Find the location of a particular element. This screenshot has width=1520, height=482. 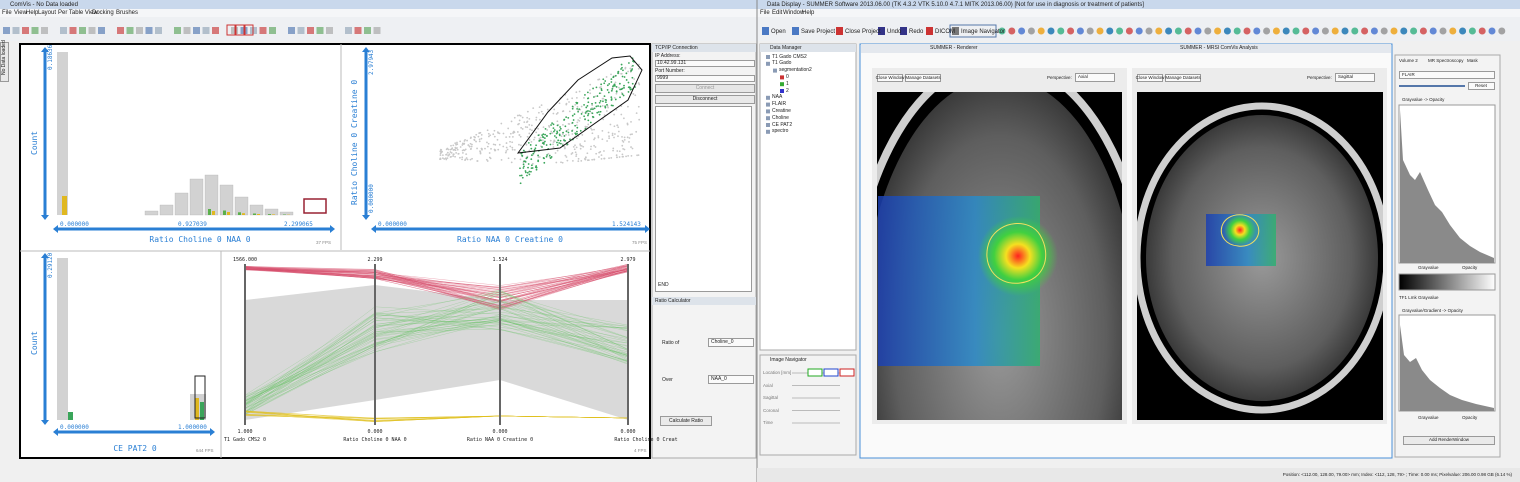

tree-item: FLAIR is located at coordinates (779, 104).